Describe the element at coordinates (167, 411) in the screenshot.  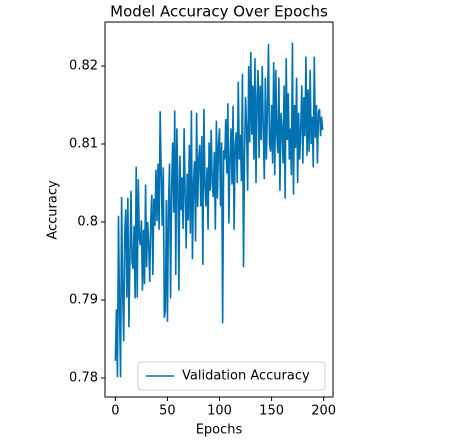
I see `x-tick-label: 50` at that location.